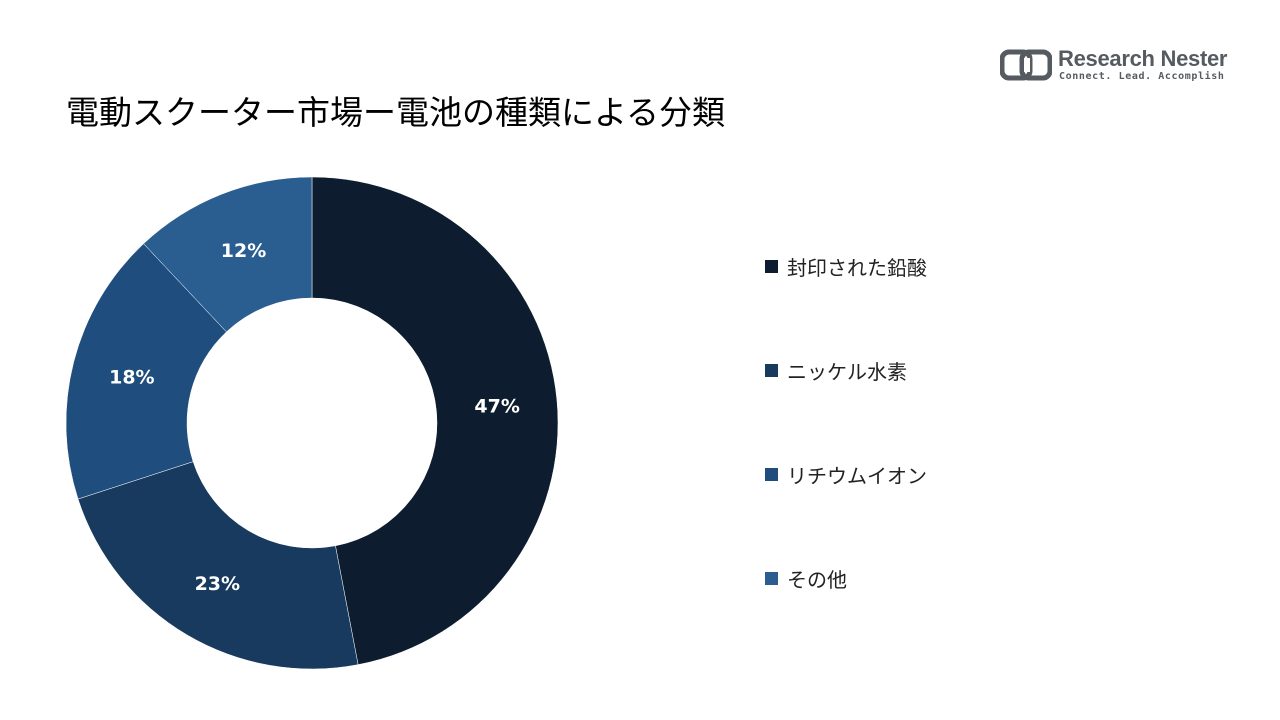  What do you see at coordinates (496, 406) in the screenshot?
I see `slice-value-label: 47%` at bounding box center [496, 406].